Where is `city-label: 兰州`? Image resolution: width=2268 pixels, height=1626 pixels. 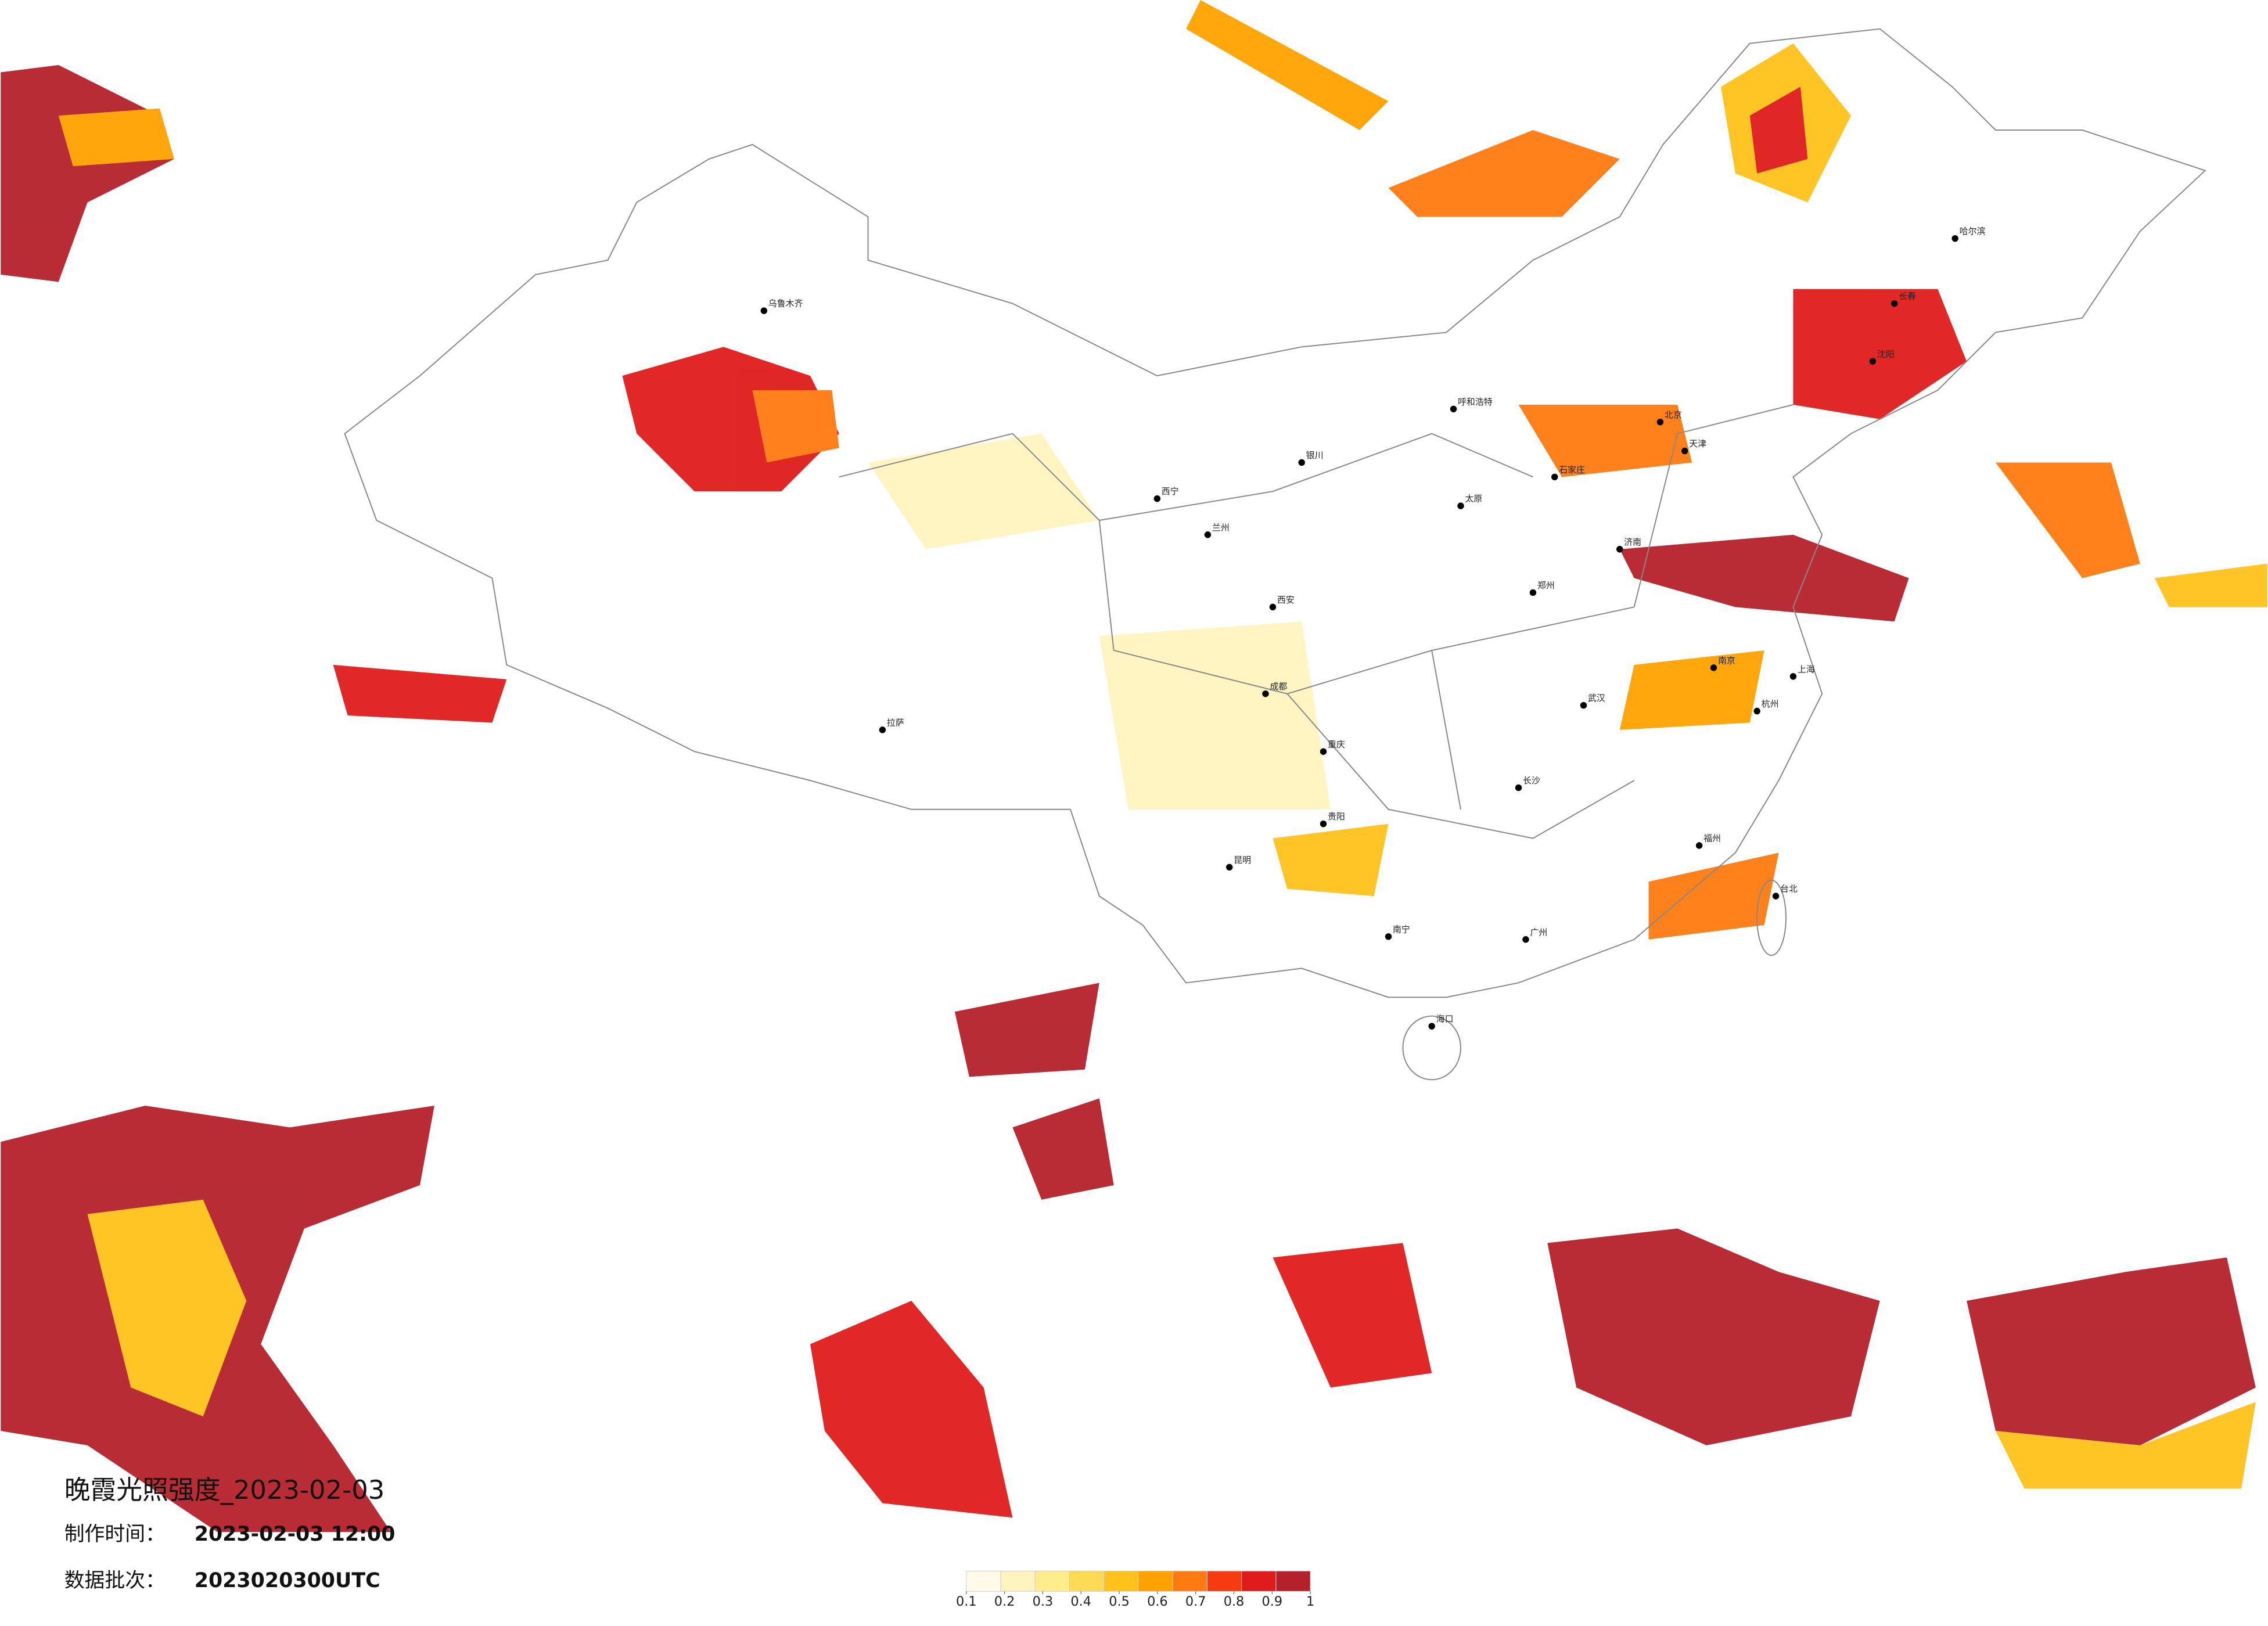 city-label: 兰州 is located at coordinates (1221, 527).